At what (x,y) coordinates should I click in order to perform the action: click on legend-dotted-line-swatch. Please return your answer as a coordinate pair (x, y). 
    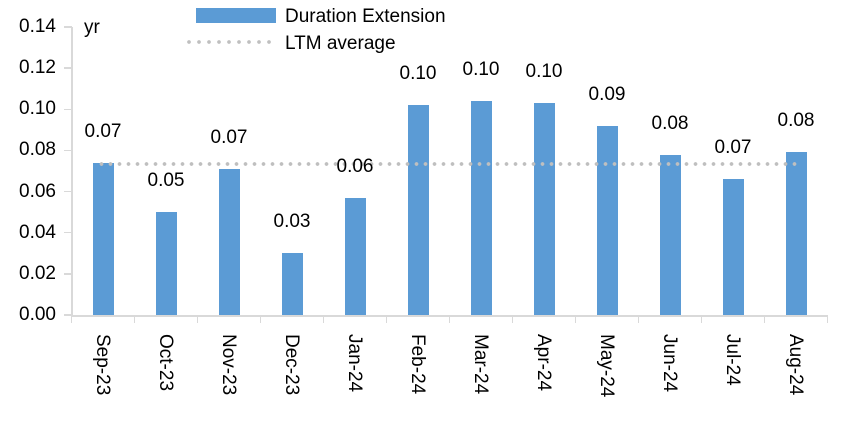
    Looking at the image, I should click on (230, 42).